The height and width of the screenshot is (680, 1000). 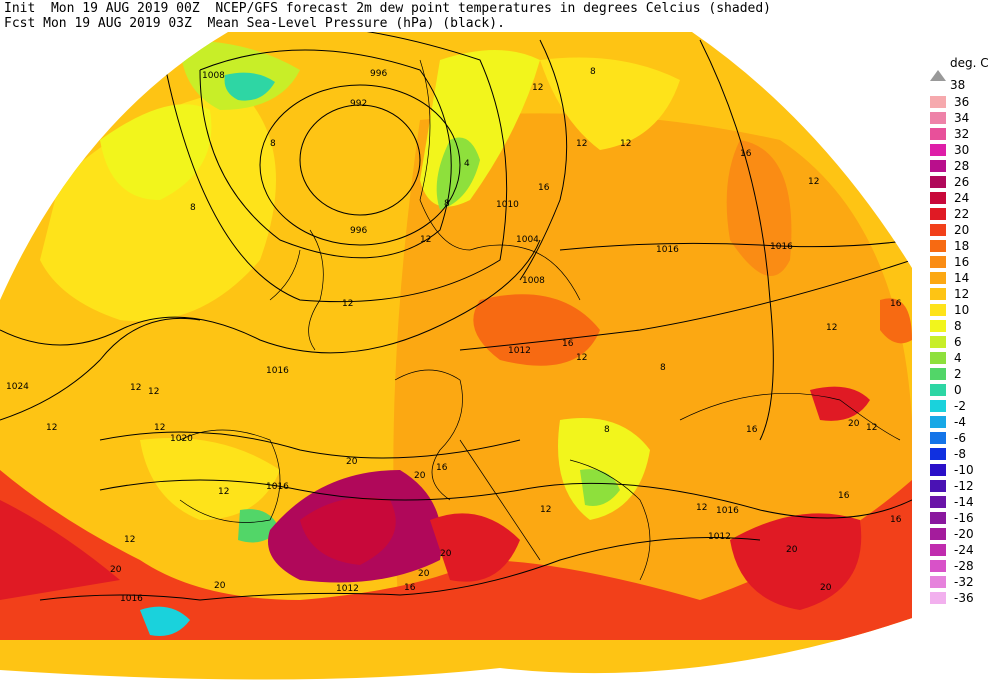 What do you see at coordinates (962, 182) in the screenshot?
I see `legend-label: 26` at bounding box center [962, 182].